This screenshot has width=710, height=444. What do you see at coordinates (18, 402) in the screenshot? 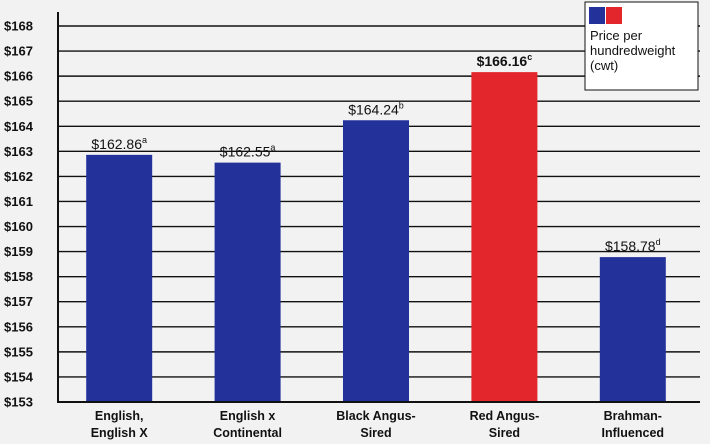
I see `y-tick-label: $153` at bounding box center [18, 402].